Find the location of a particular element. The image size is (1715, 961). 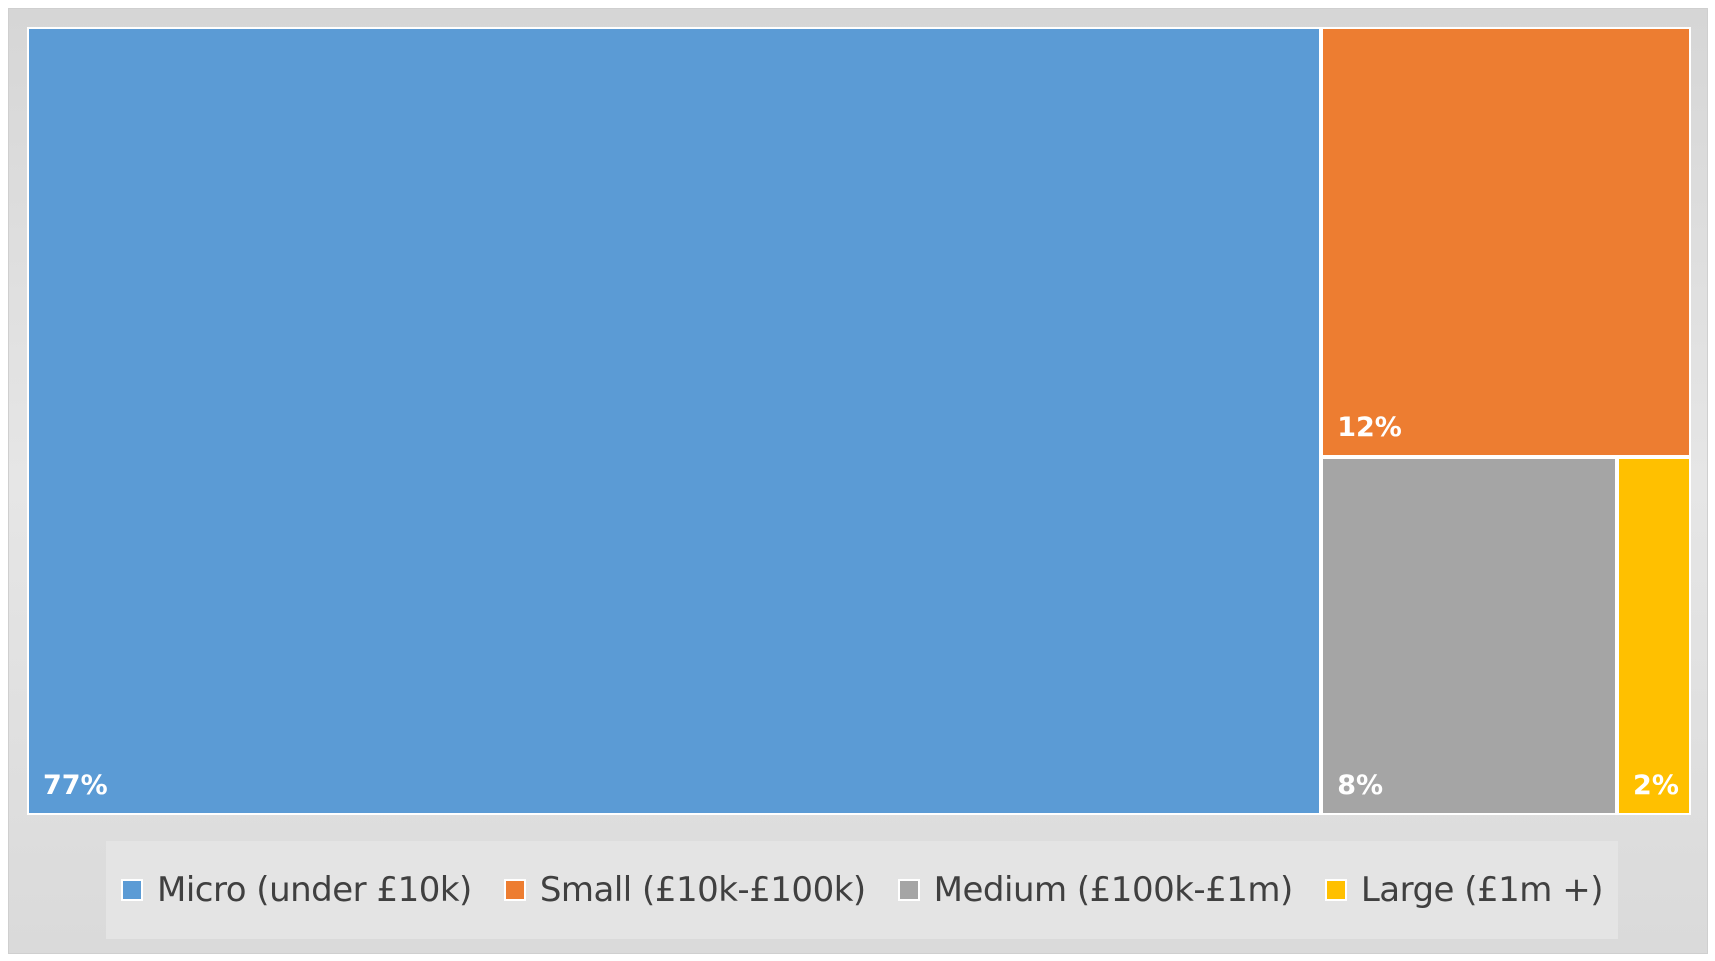

legend-label-small: Small (£10k-£100k) is located at coordinates (702, 890).